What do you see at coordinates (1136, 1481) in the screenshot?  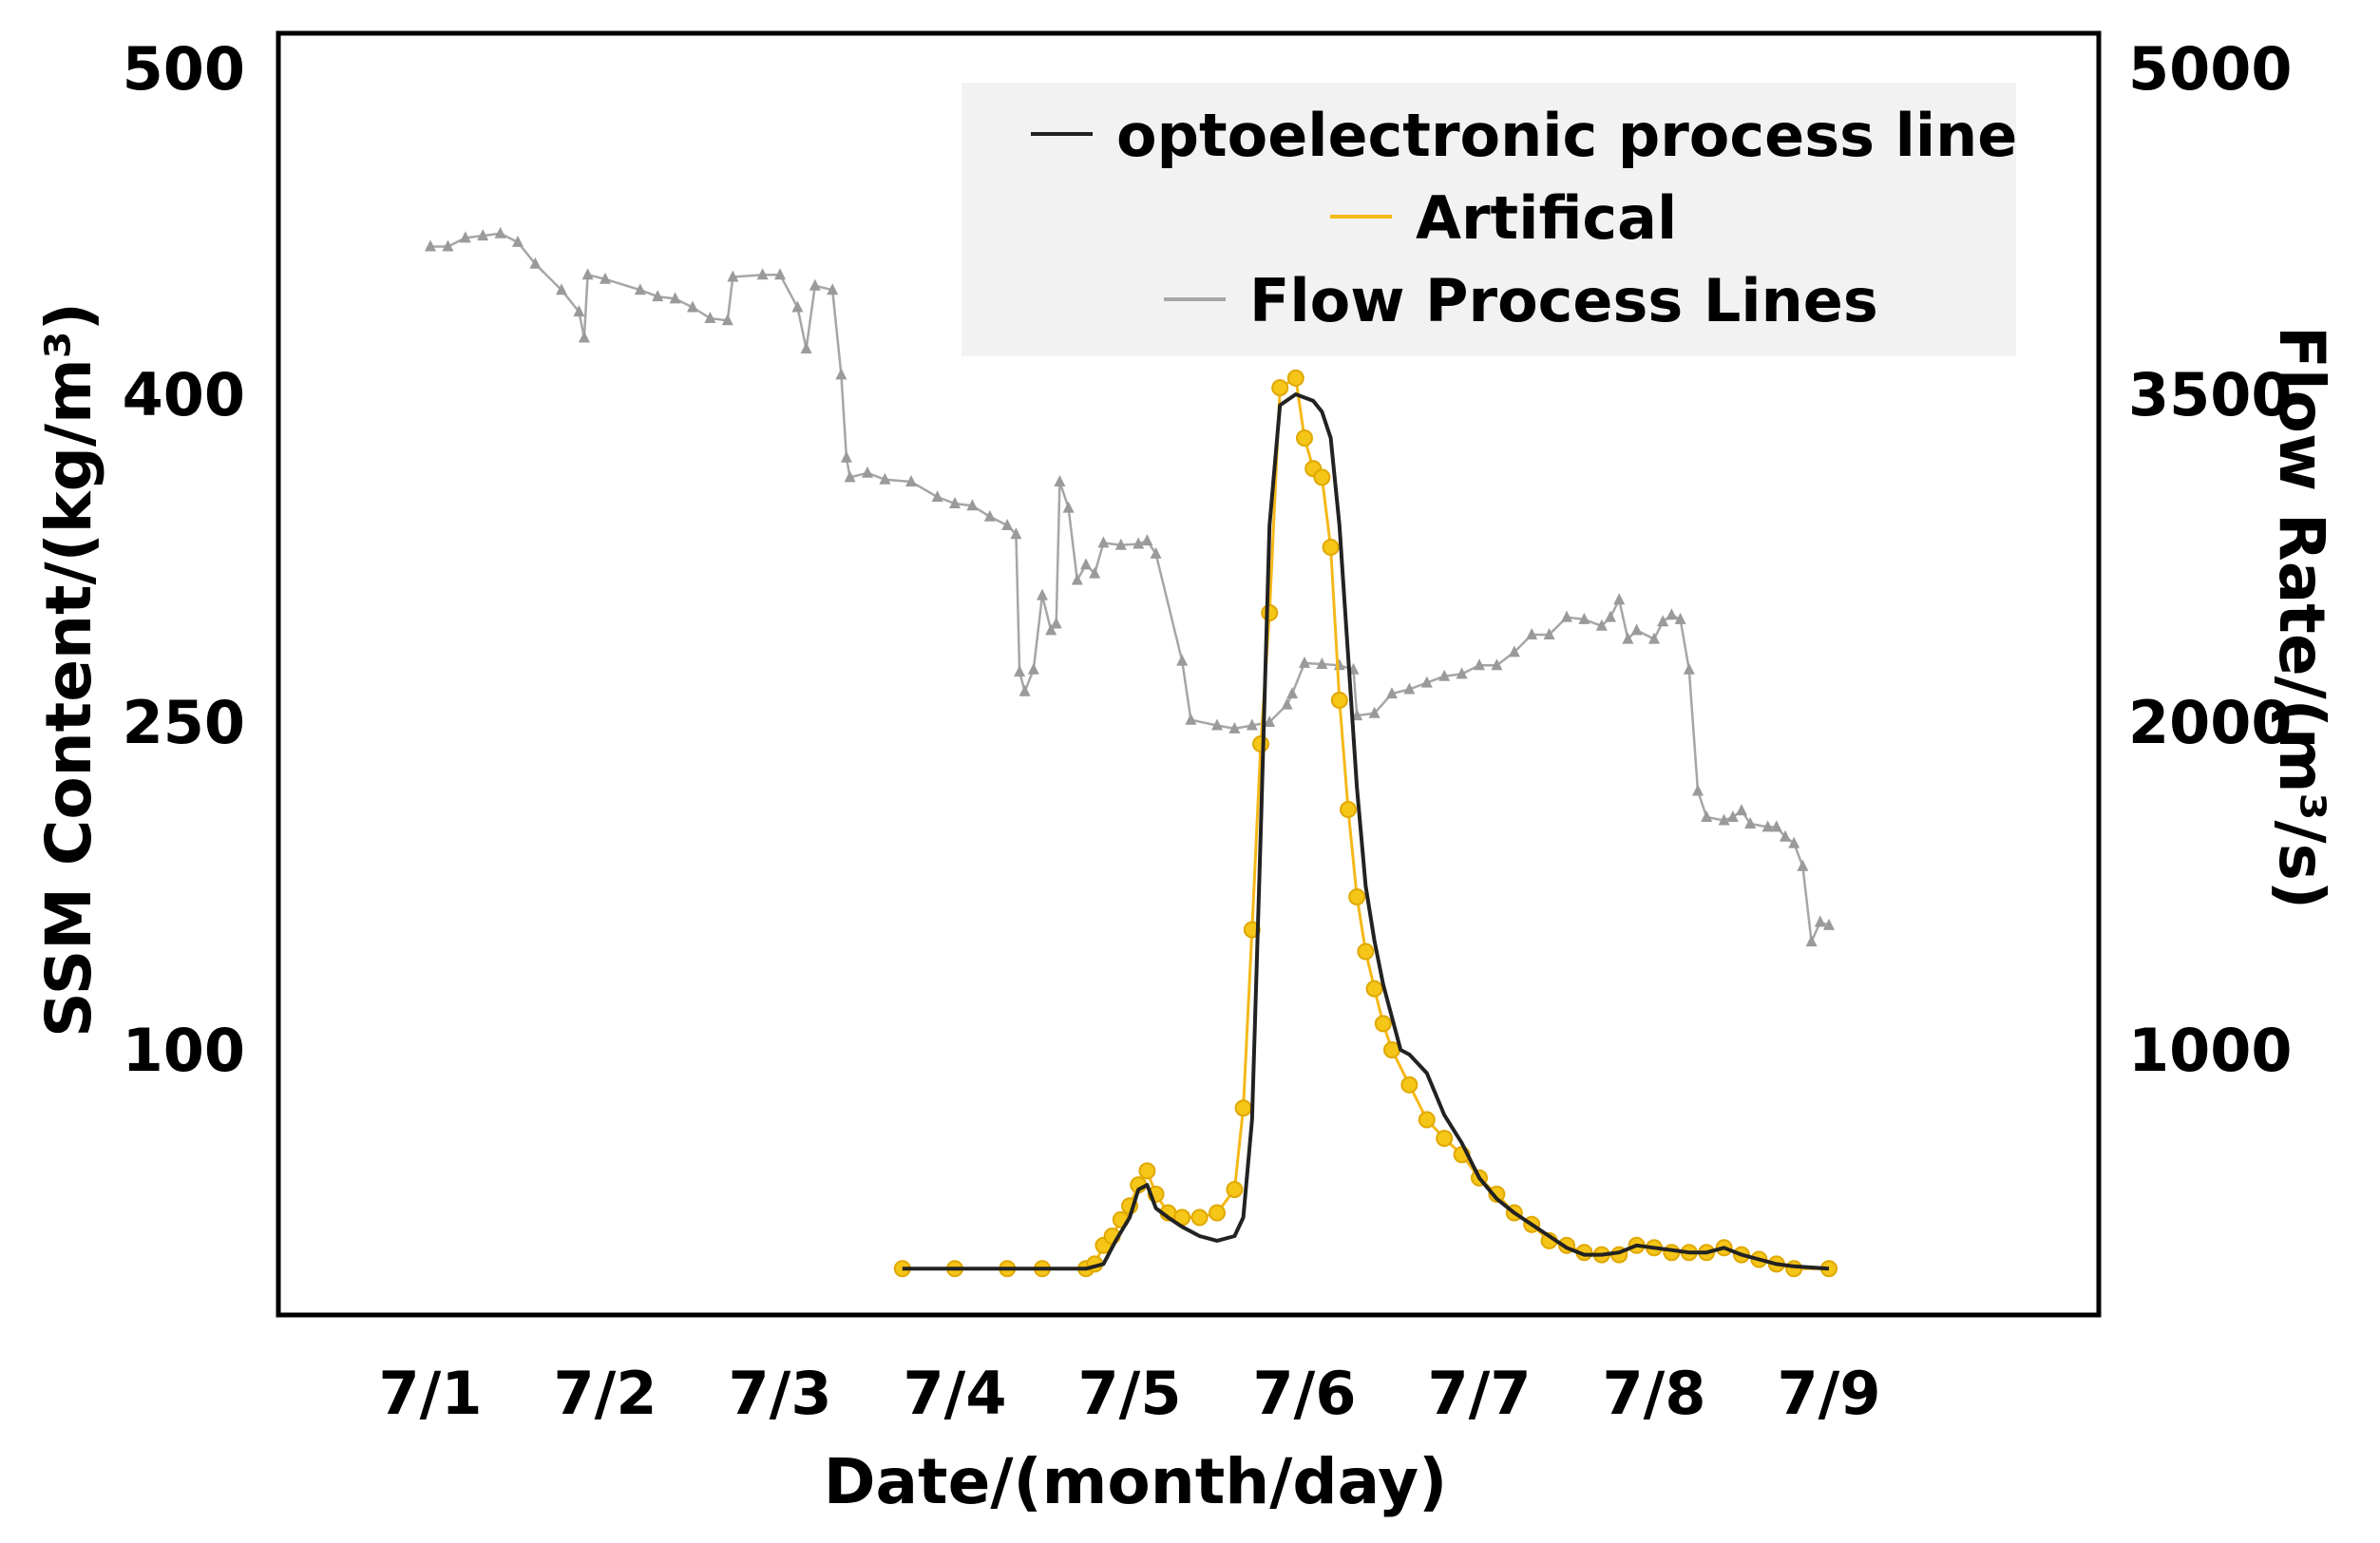 I see `x-axis-title: Date/(month/day)` at bounding box center [1136, 1481].